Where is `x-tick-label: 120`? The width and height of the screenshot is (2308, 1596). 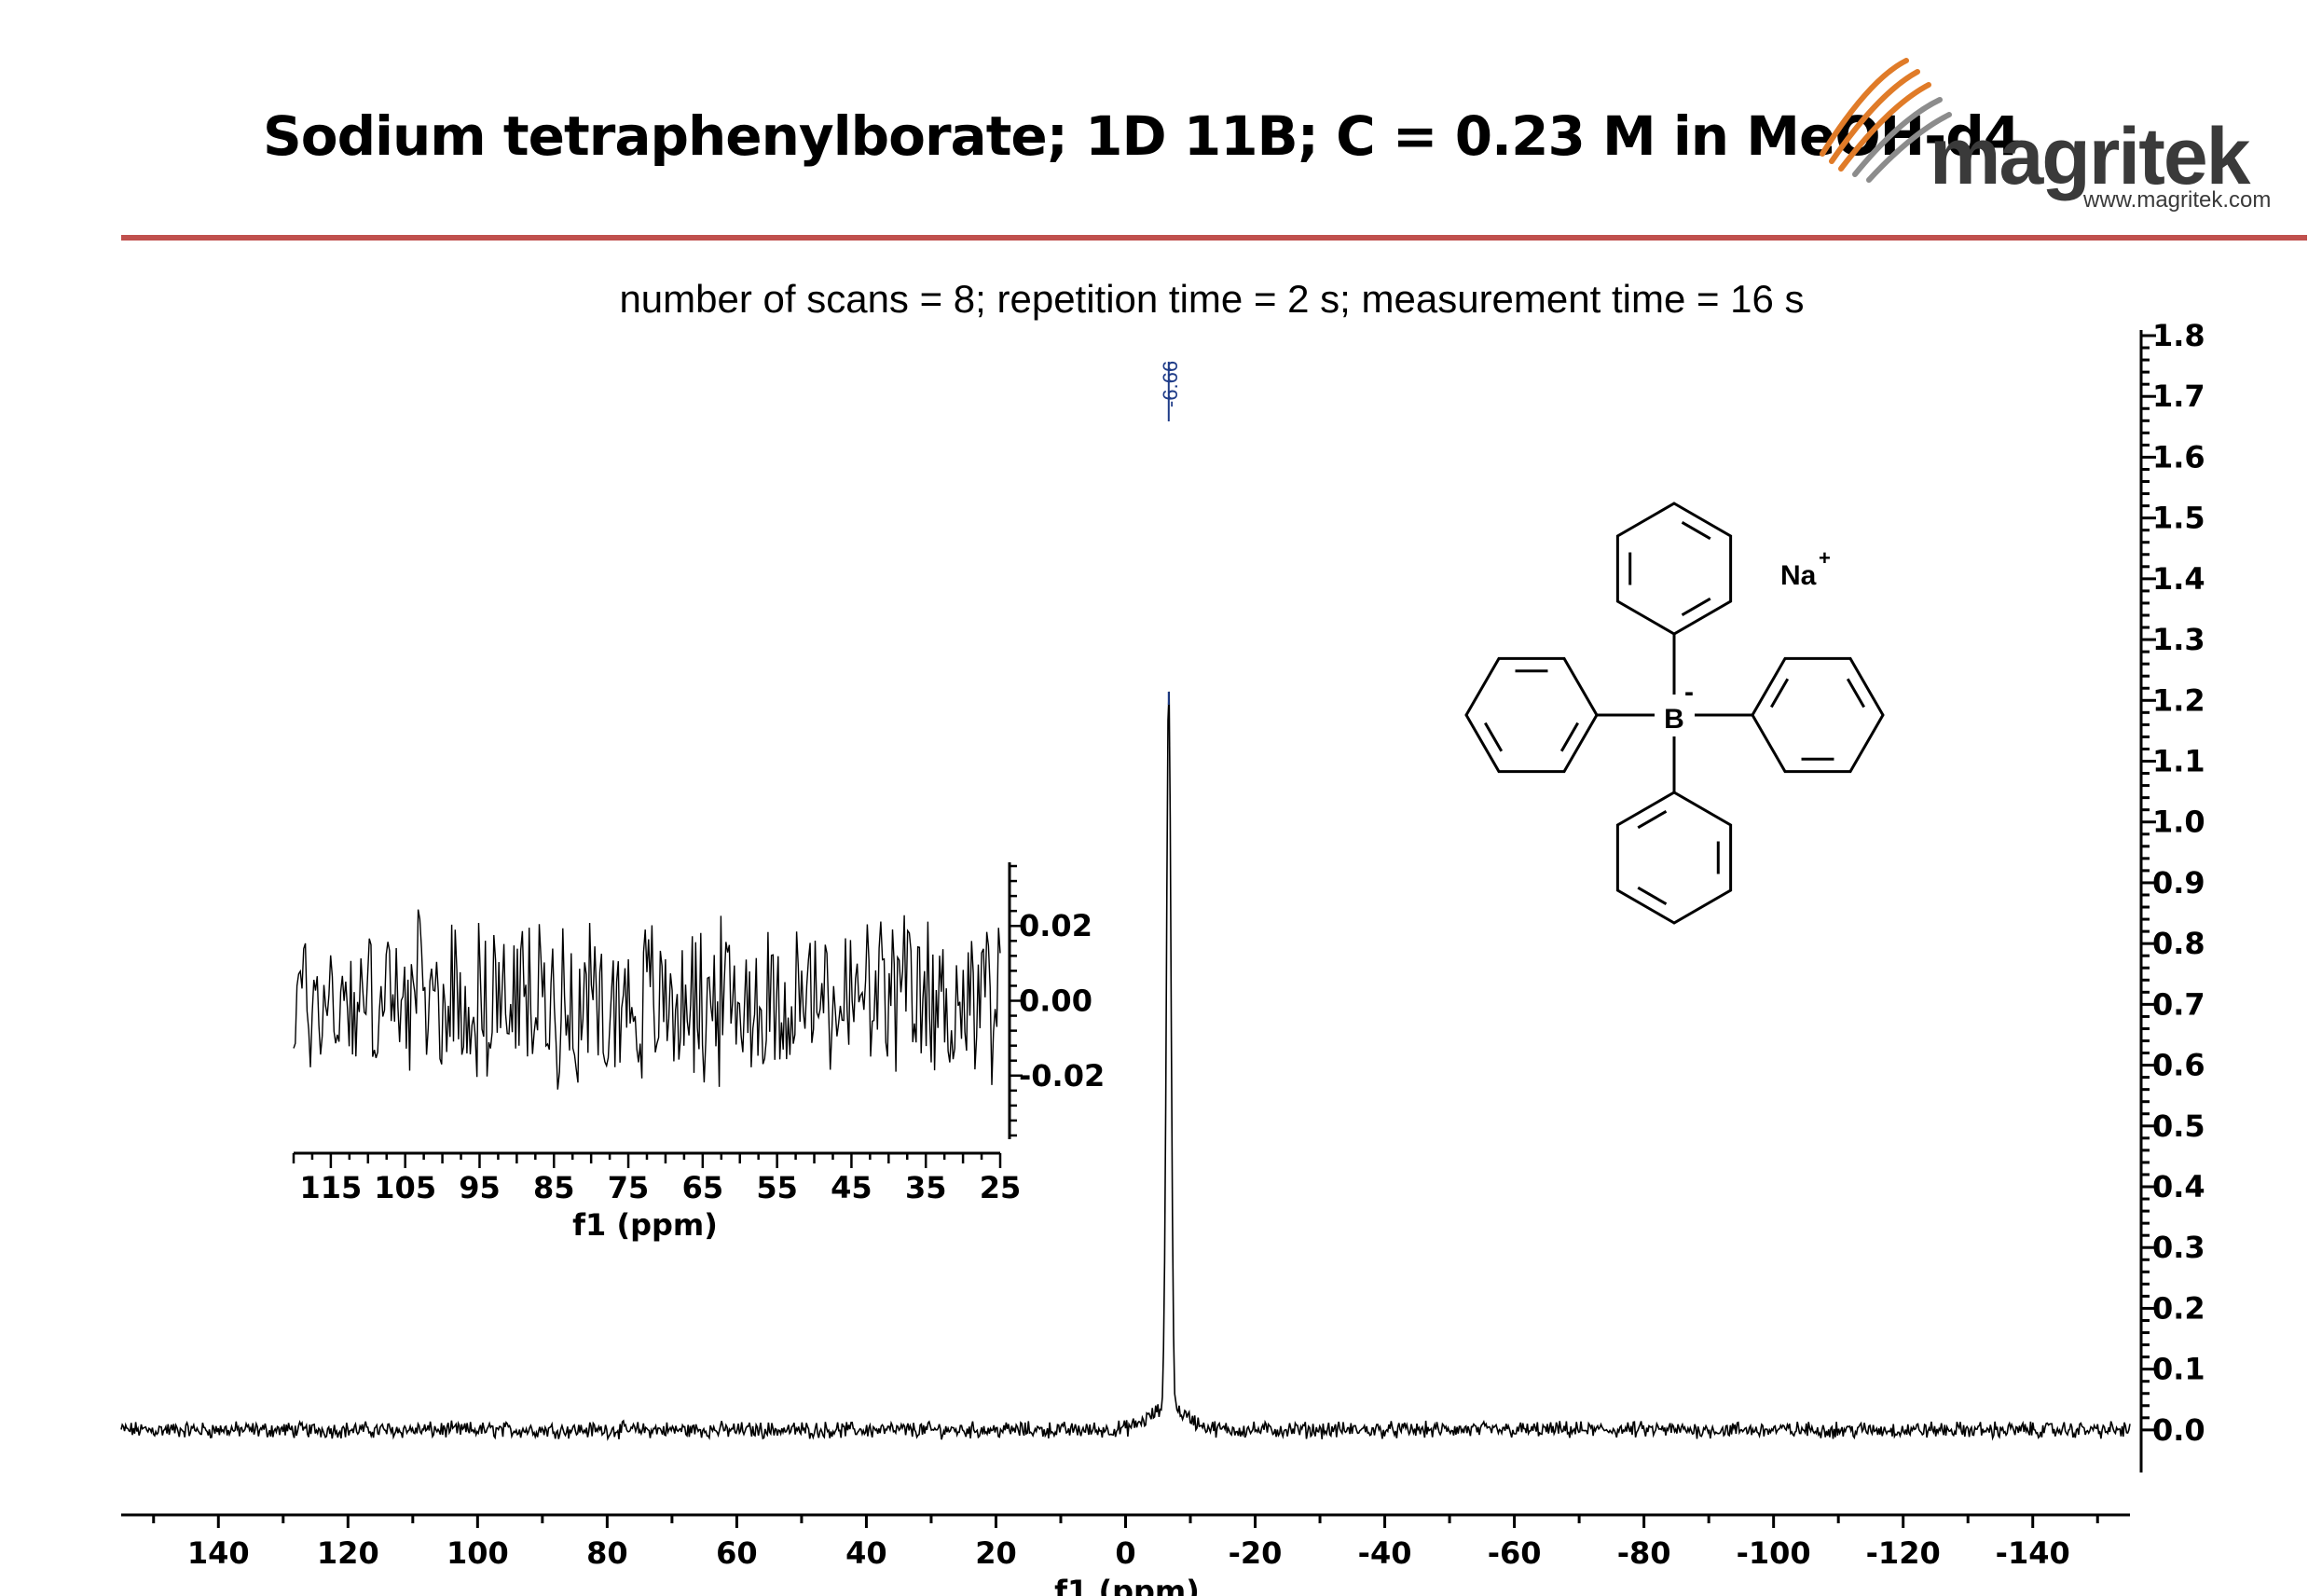
x-tick-label: 120 is located at coordinates (348, 1553).